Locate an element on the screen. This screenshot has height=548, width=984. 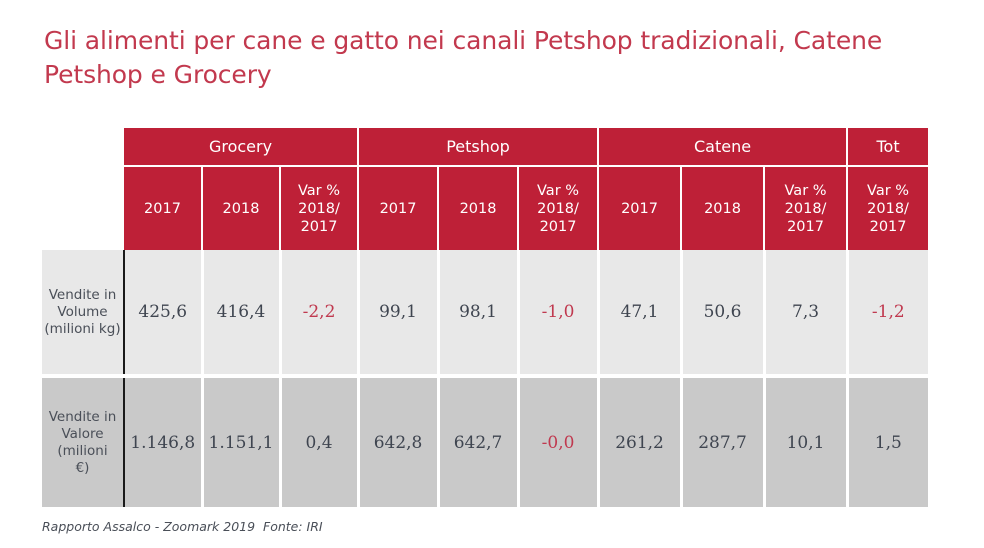
cell-volume-petshop-2018: 98,1 is located at coordinates (479, 312).